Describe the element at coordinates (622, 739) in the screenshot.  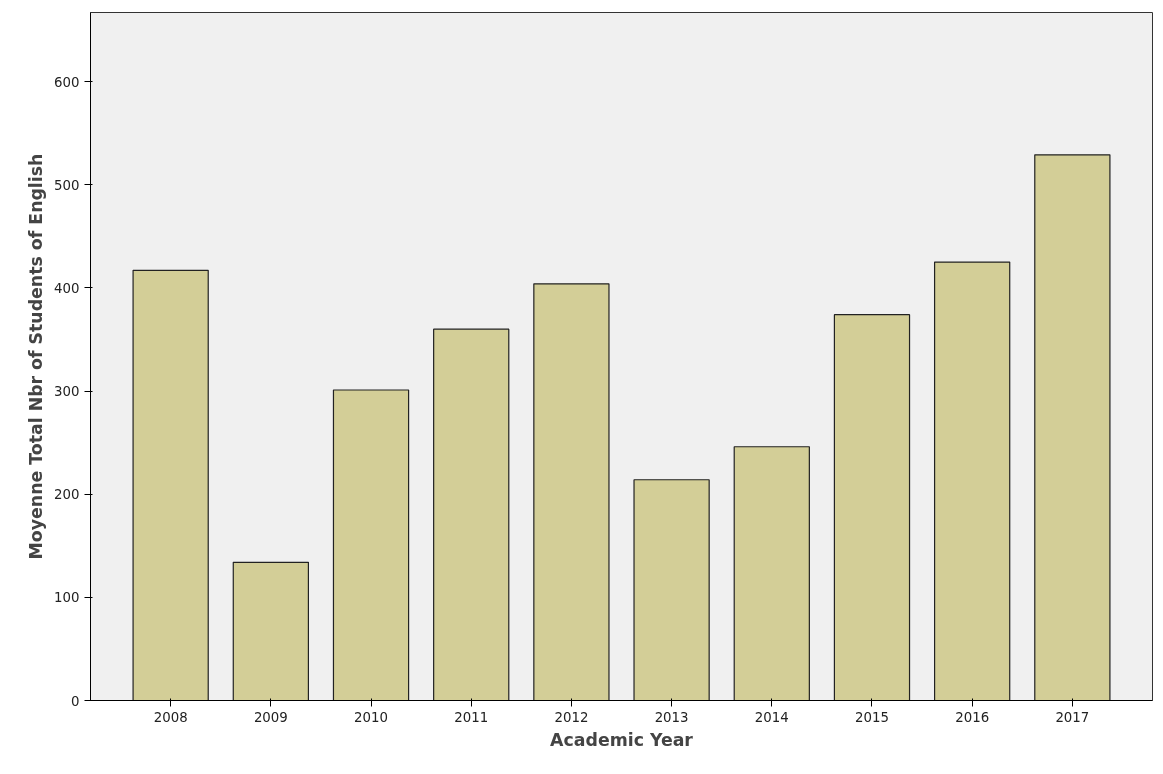
I see `x-axis-title: Academic Year` at that location.